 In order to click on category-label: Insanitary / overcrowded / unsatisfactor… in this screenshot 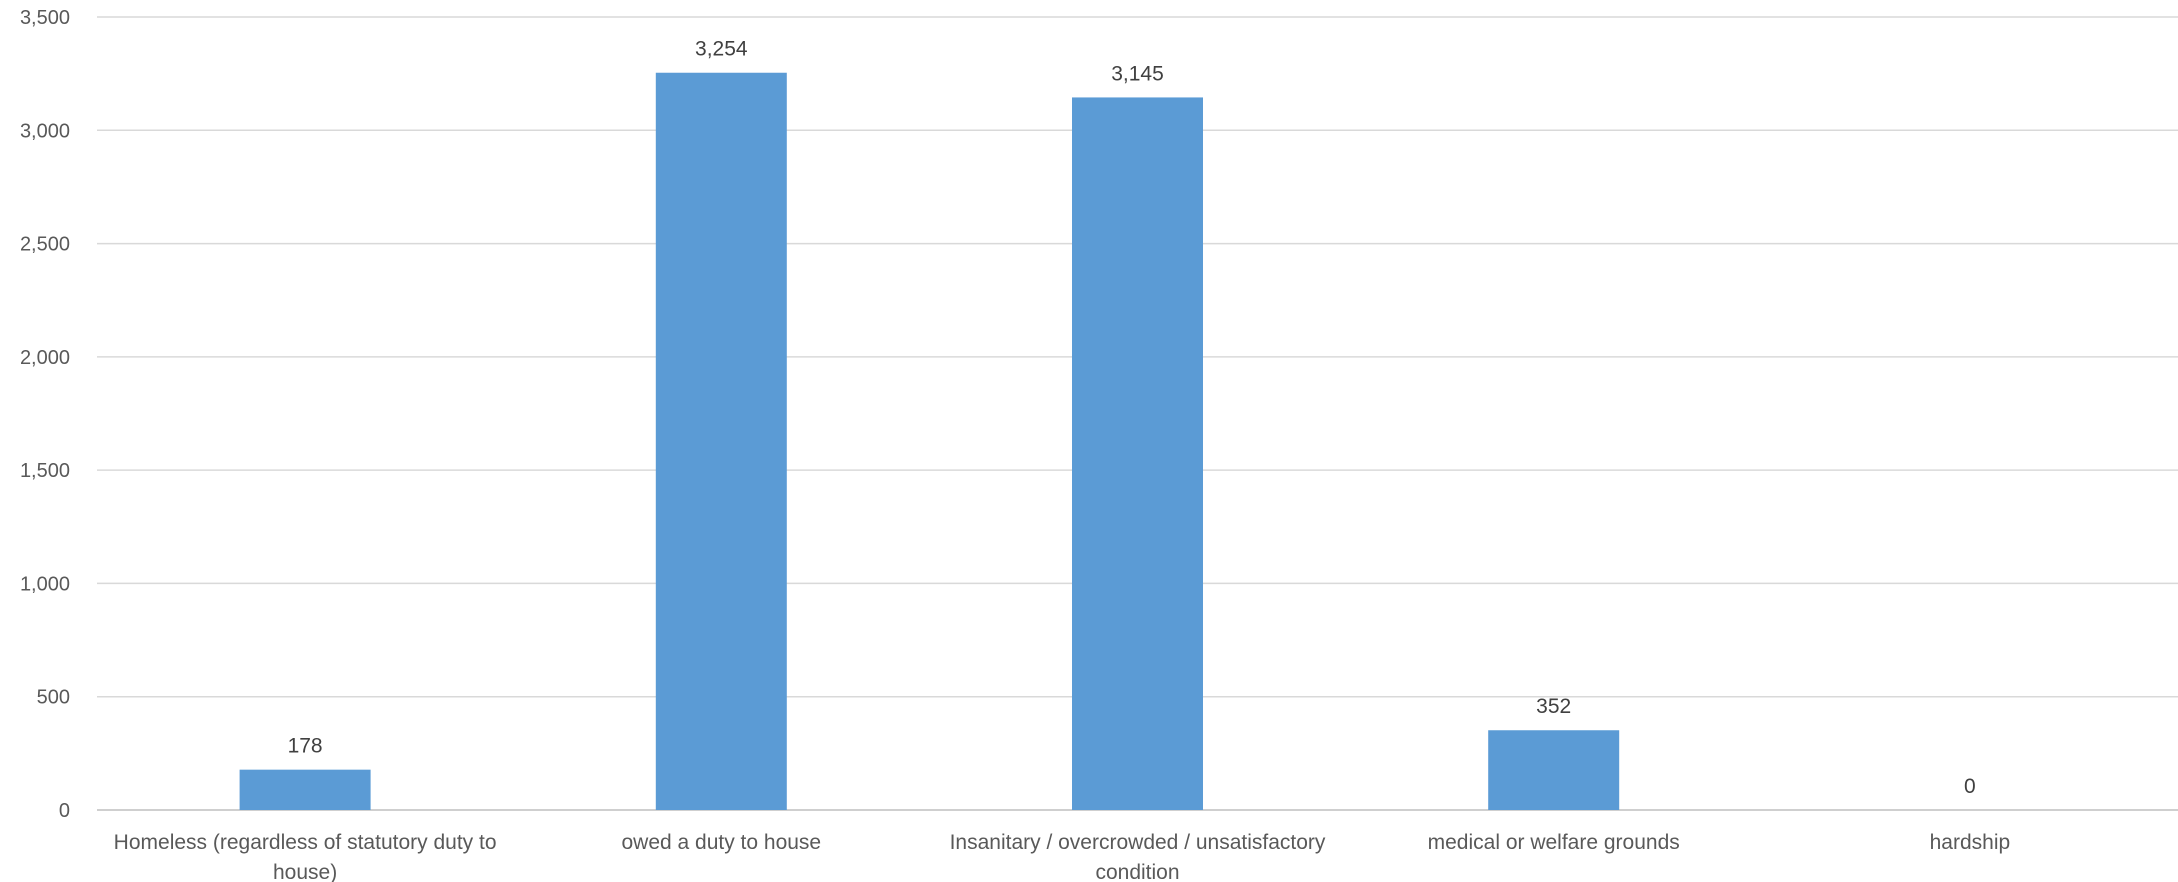, I will do `click(1138, 842)`.